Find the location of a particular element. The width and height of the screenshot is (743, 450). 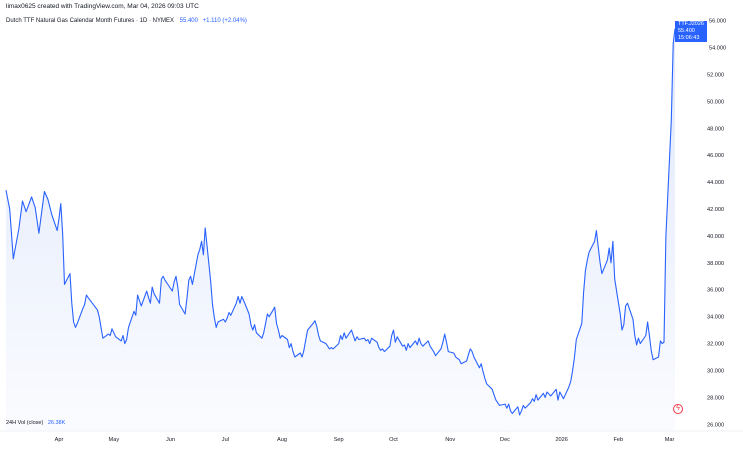

bar-countdown-badge: 15:06:43 is located at coordinates (691, 38).